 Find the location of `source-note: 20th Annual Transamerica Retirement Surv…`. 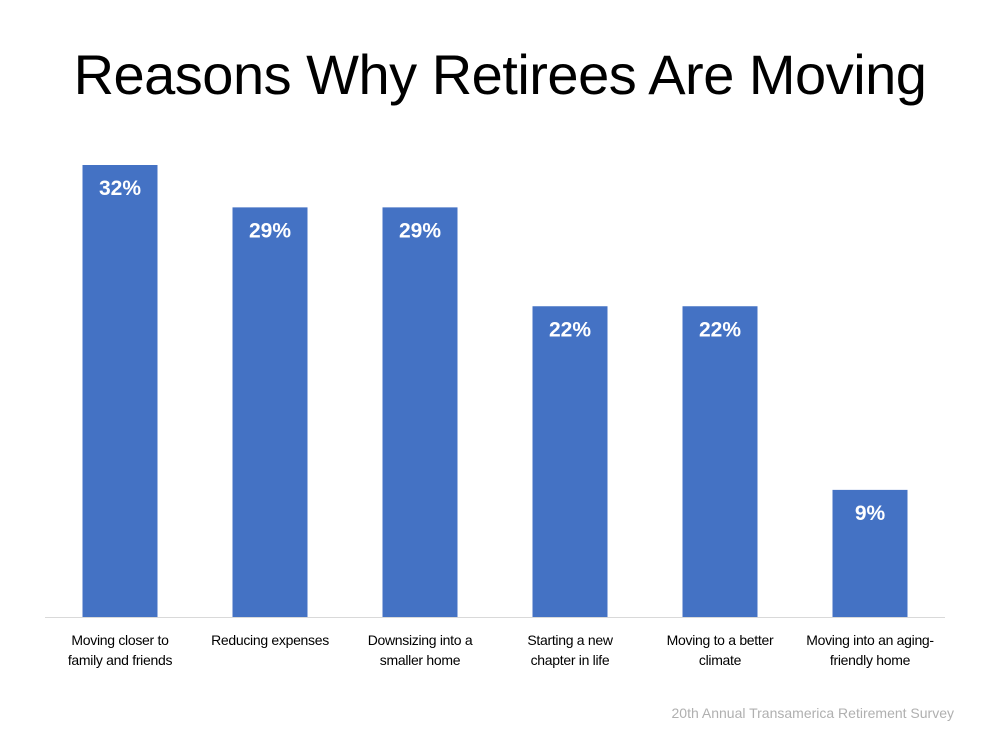

source-note: 20th Annual Transamerica Retirement Surv… is located at coordinates (812, 713).